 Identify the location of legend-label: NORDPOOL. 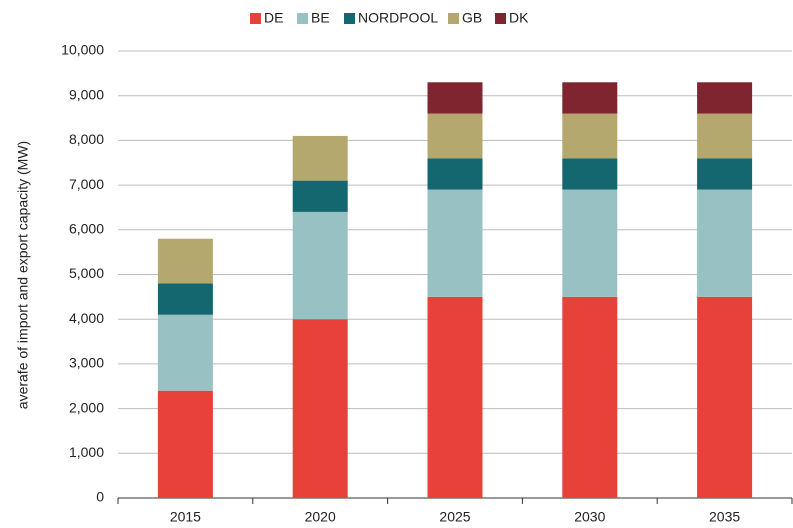
(398, 18).